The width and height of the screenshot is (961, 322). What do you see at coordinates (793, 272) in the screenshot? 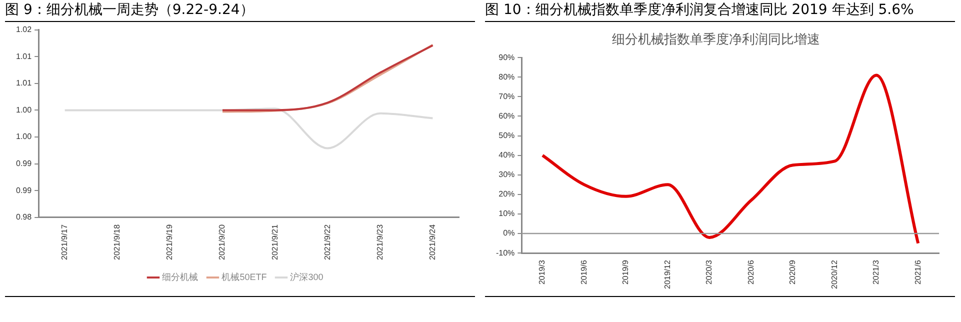
I see `x-tick-label: 2020/9` at bounding box center [793, 272].